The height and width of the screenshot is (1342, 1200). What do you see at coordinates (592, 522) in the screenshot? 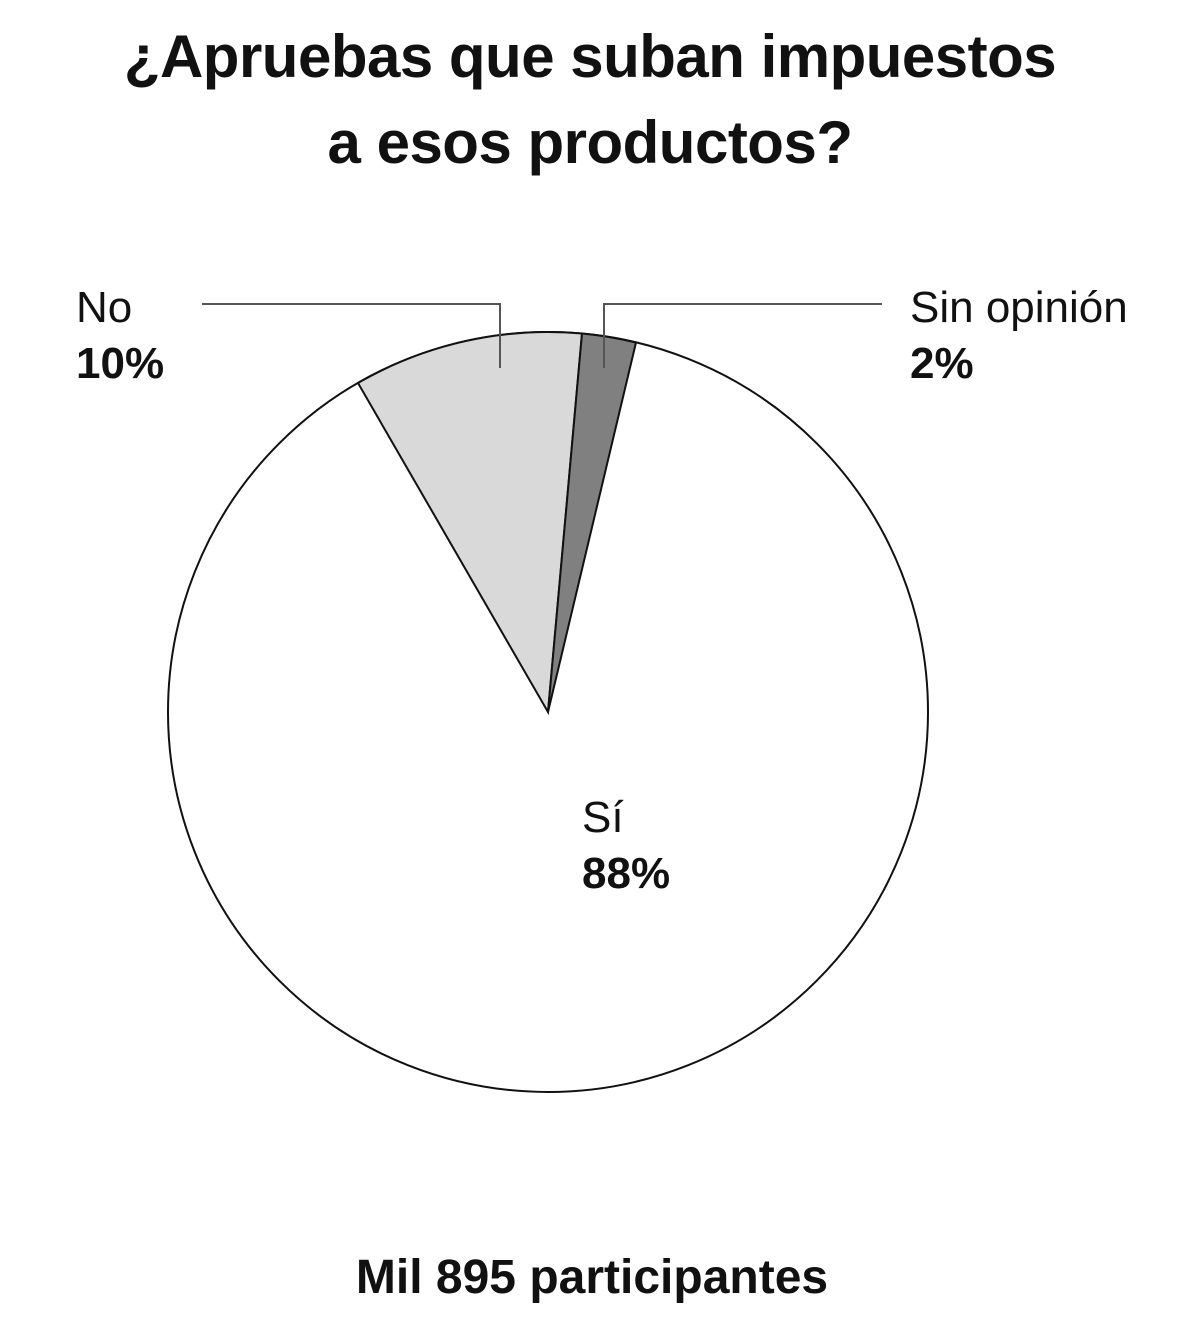
I see `slice-sin-opinion` at bounding box center [592, 522].